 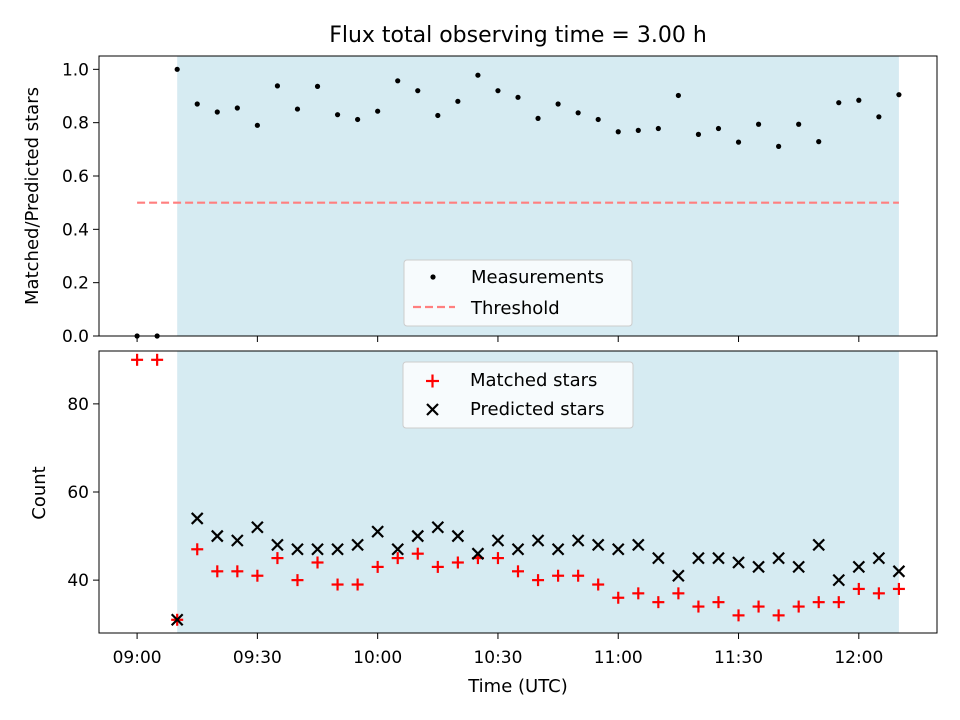 What do you see at coordinates (257, 658) in the screenshot?
I see `x-tick-label: 09:30` at bounding box center [257, 658].